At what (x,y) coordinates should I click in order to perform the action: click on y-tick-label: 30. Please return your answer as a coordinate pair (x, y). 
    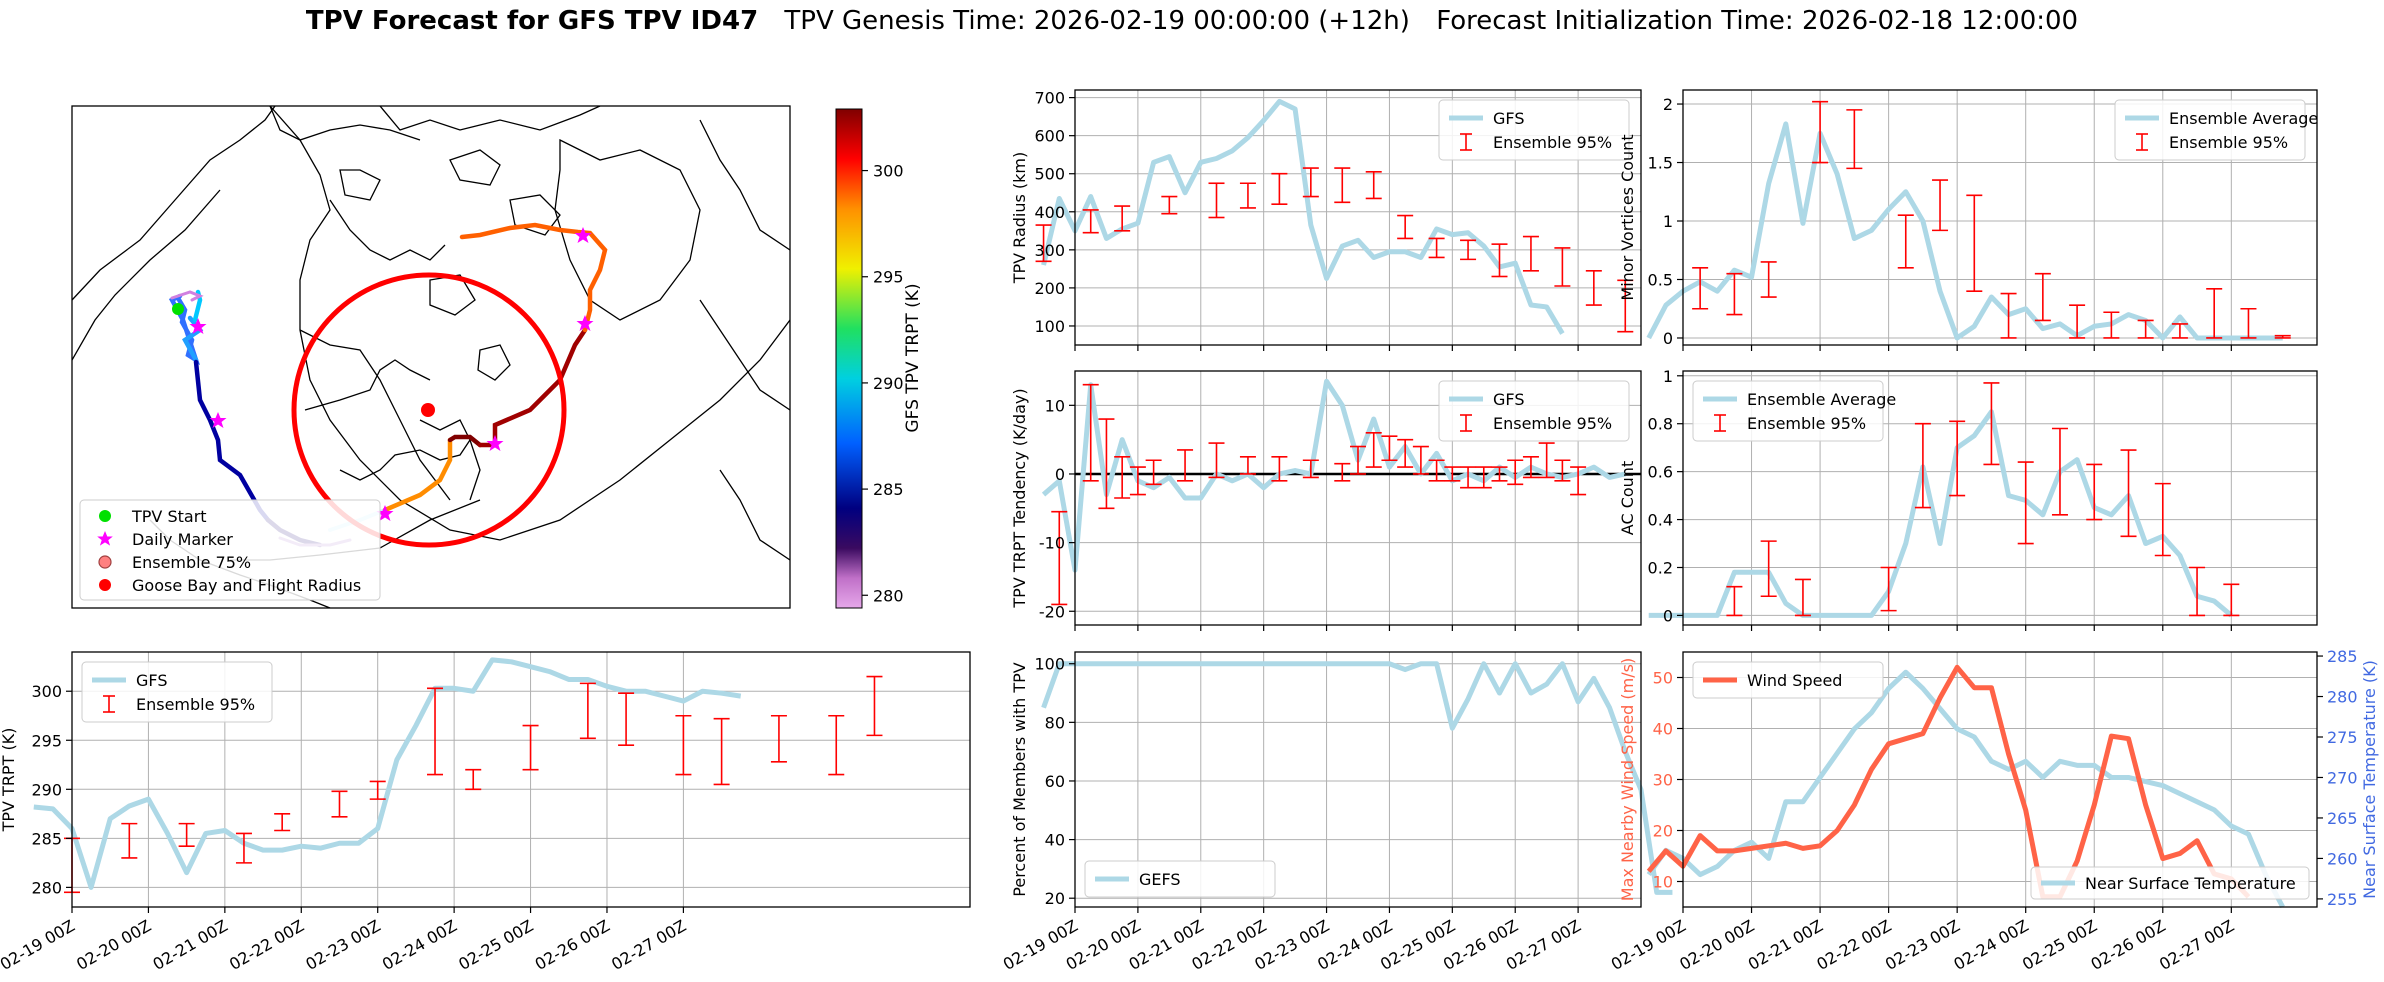
    Looking at the image, I should click on (1663, 780).